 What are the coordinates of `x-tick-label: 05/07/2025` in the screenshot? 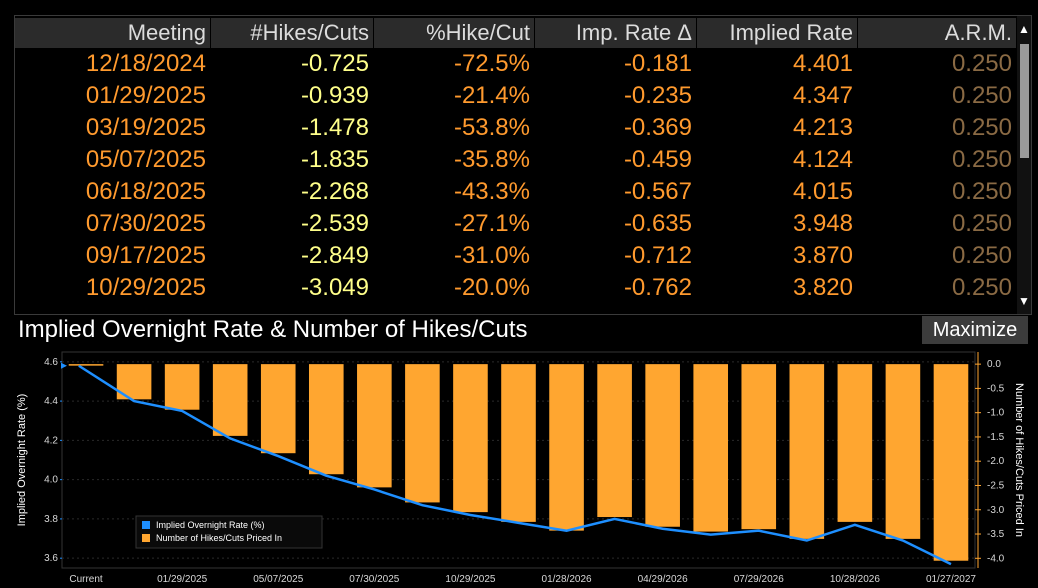 It's located at (278, 579).